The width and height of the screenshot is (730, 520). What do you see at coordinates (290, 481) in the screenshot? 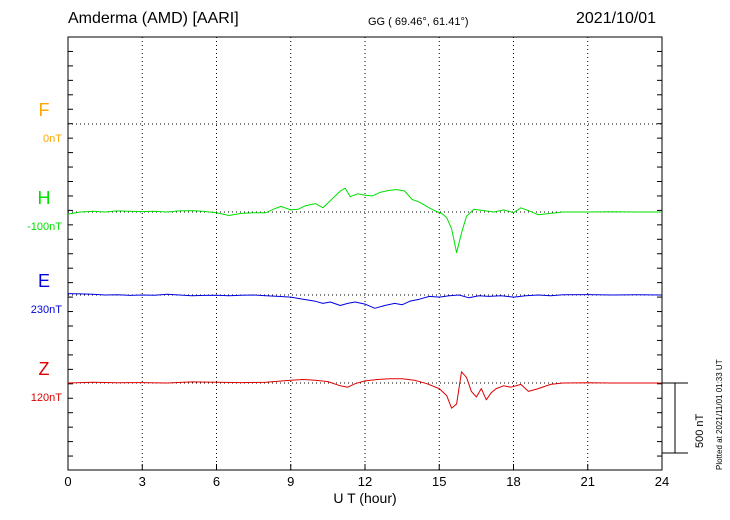
I see `x-tick-label: 9` at bounding box center [290, 481].